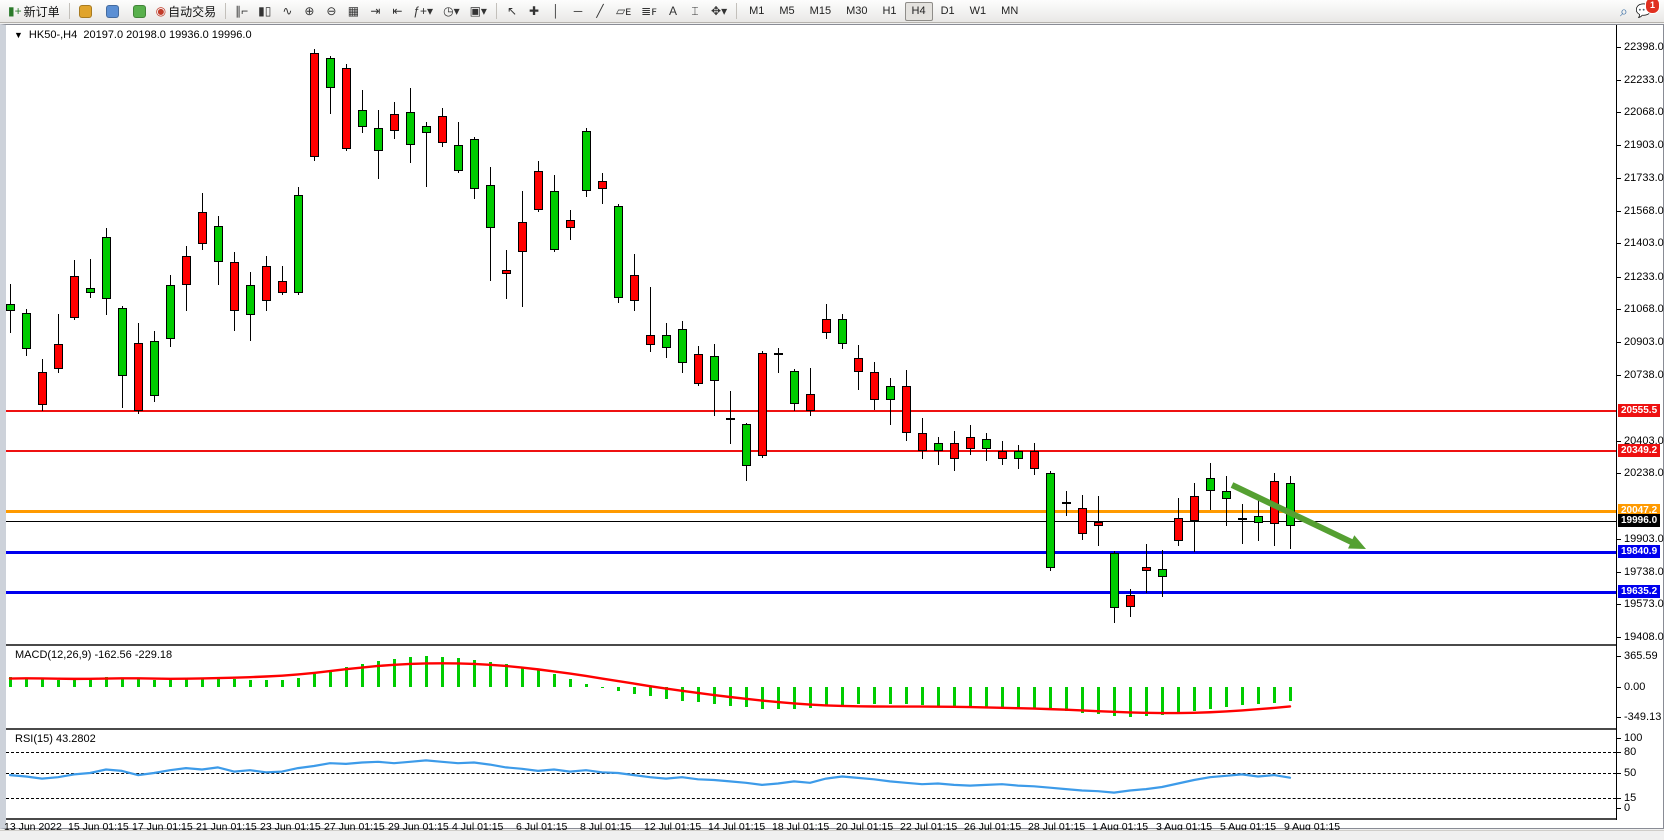 The image size is (1664, 840). Describe the element at coordinates (353, 11) in the screenshot. I see `tile-windows-button: ▦` at that location.